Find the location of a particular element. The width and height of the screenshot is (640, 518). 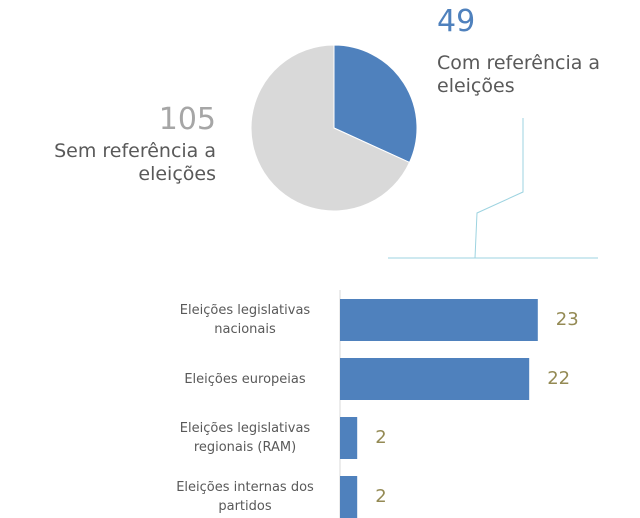

value-label: 22 is located at coordinates (559, 378).